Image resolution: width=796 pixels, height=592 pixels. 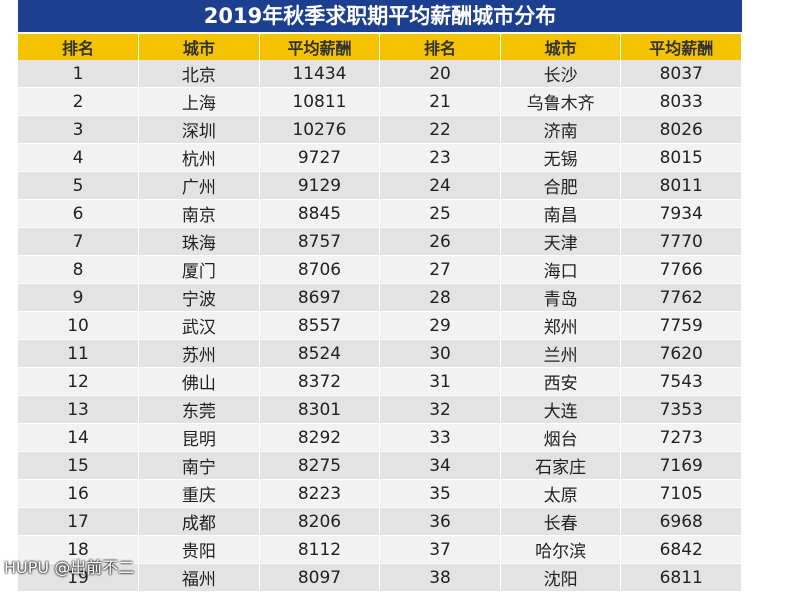 I want to click on table-cell: 珠海, so click(x=199, y=241).